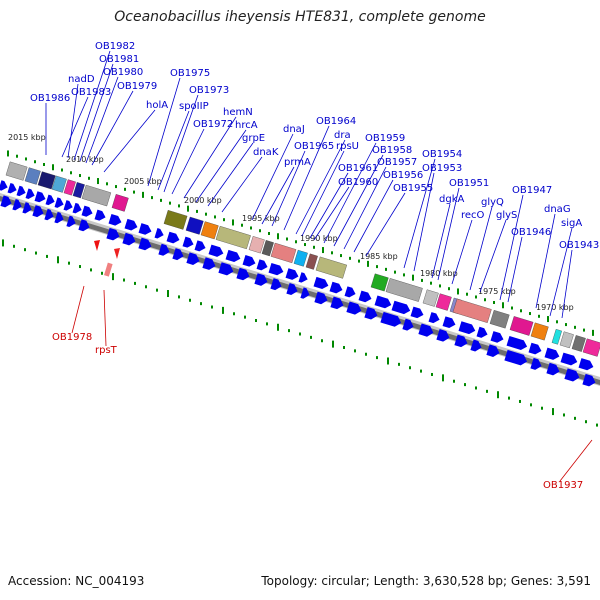 This screenshot has height=600, width=600. I want to click on gene-label: OB1954, so click(442, 154).